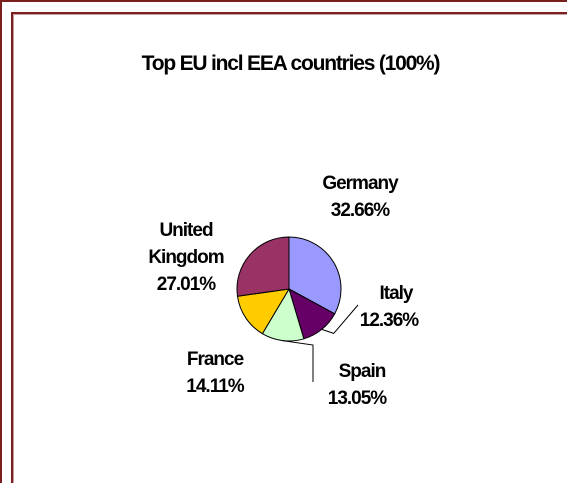 This screenshot has height=483, width=567. What do you see at coordinates (215, 386) in the screenshot?
I see `slice-value-france: 14.11%` at bounding box center [215, 386].